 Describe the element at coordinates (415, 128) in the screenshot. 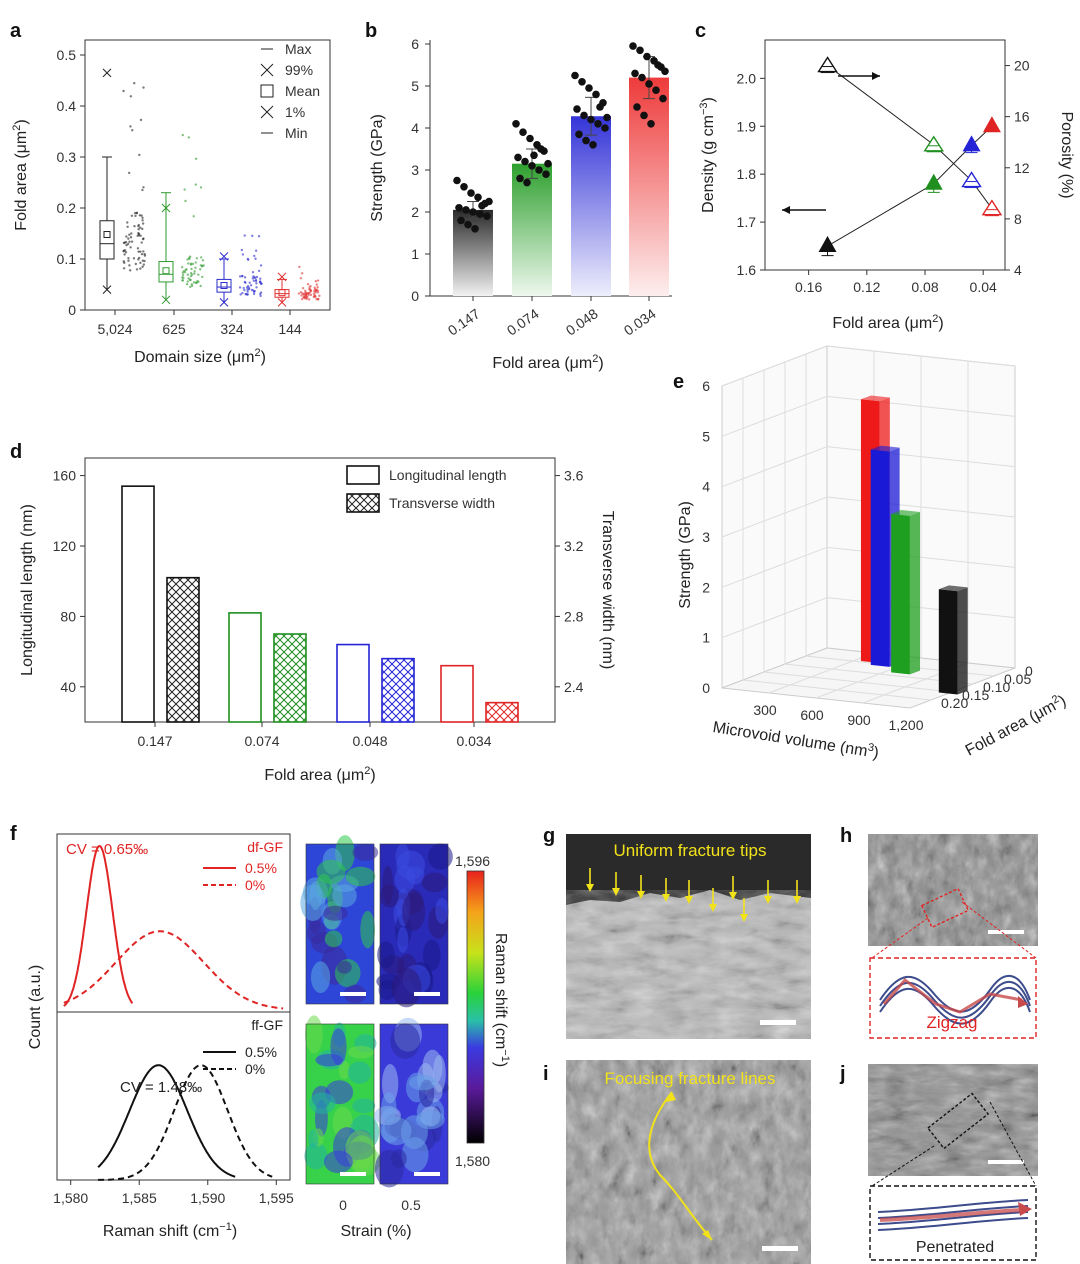

I see `y-tick-label-b: 4` at that location.